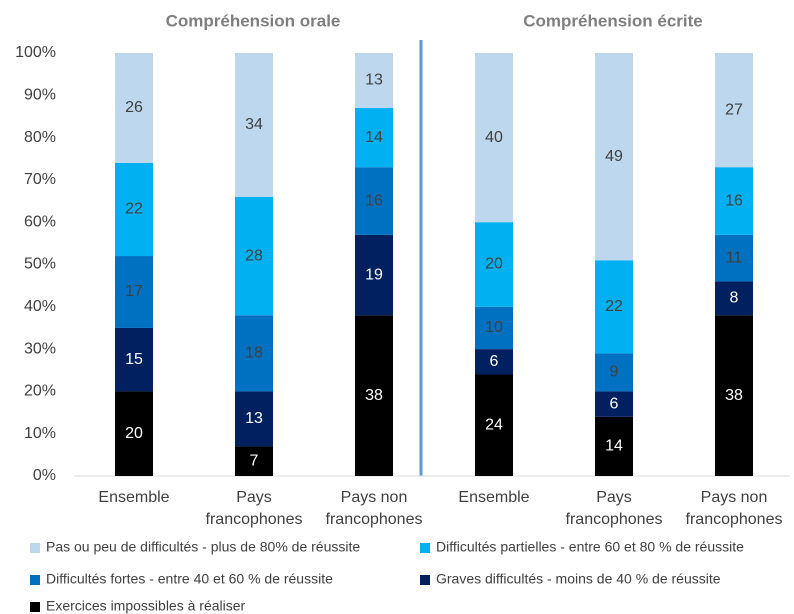 This screenshot has height=614, width=794. Describe the element at coordinates (44, 475) in the screenshot. I see `y-tick-label: 0%` at that location.